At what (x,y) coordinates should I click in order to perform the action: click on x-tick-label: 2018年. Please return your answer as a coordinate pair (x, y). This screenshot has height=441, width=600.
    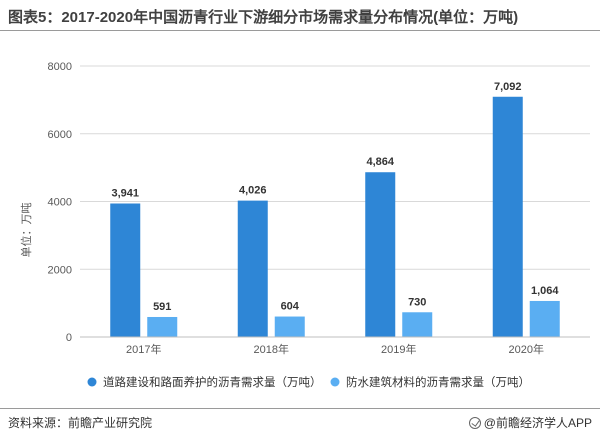
    Looking at the image, I should click on (271, 349).